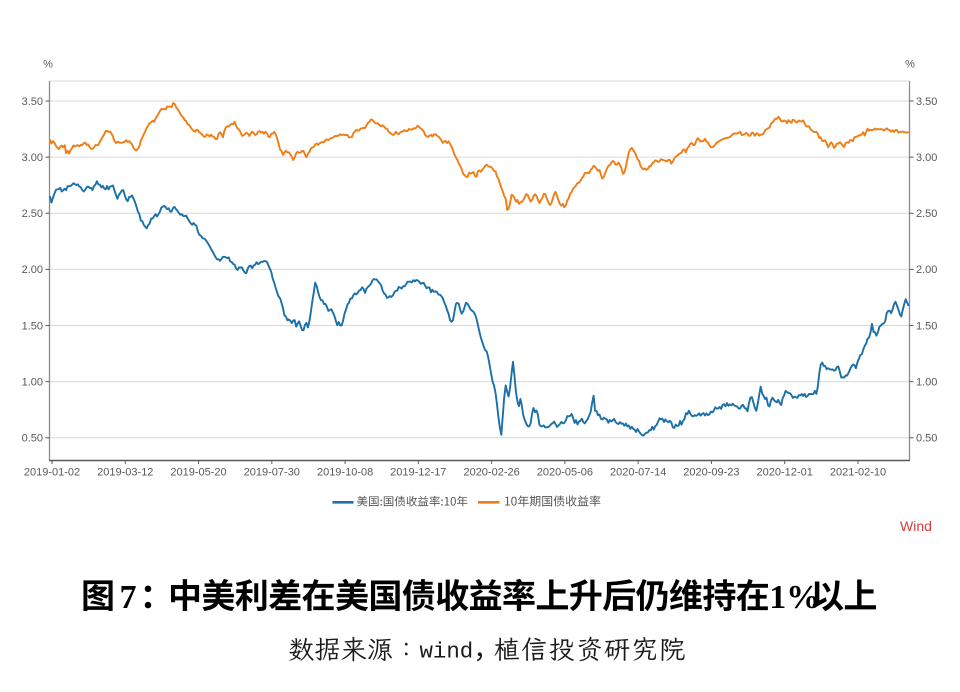 The height and width of the screenshot is (692, 960). I want to click on svg-text: 2020-09-23, so click(711, 473).